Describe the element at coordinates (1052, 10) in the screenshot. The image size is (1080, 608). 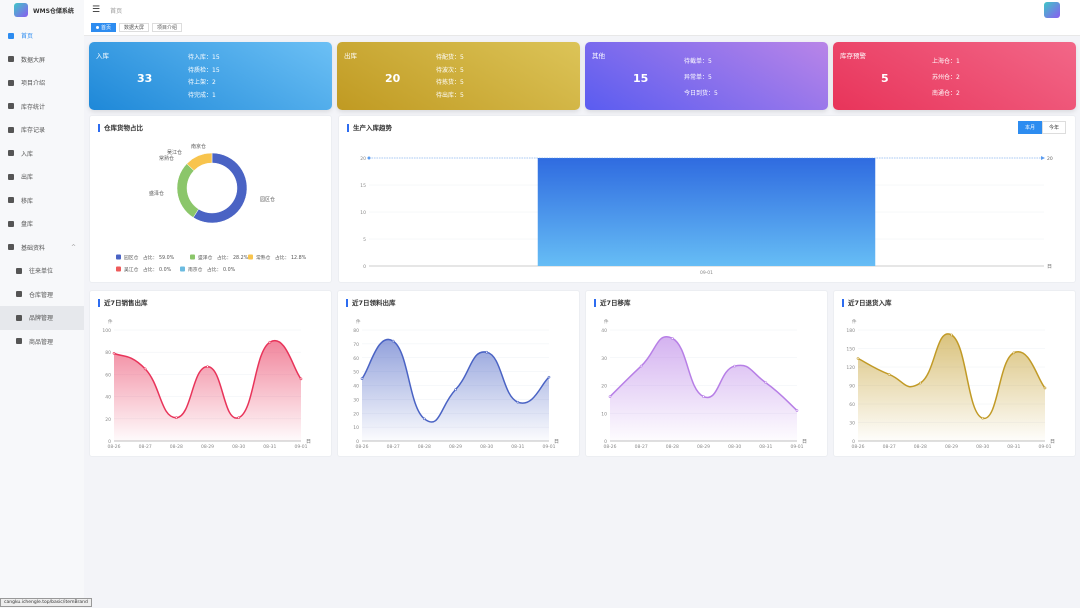
I see `avatar` at that location.